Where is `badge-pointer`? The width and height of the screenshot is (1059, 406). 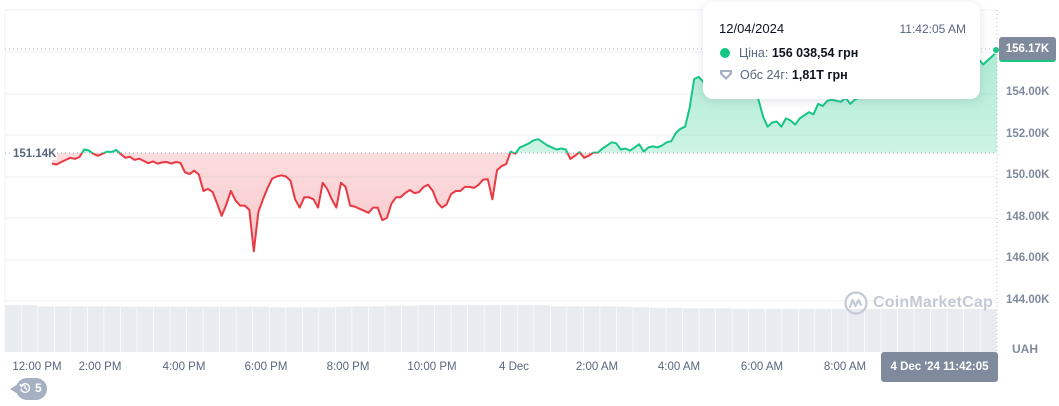
badge-pointer is located at coordinates (14, 389).